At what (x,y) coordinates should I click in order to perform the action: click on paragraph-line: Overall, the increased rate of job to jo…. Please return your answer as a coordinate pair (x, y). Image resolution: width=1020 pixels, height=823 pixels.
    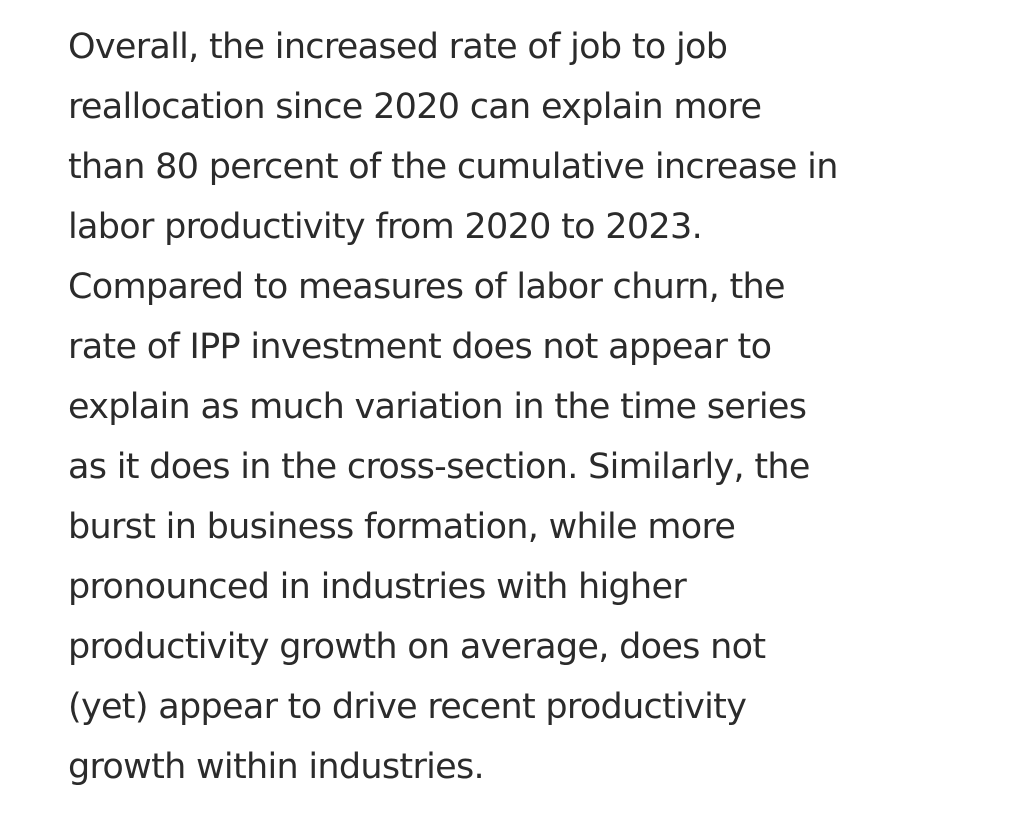
    Looking at the image, I should click on (398, 47).